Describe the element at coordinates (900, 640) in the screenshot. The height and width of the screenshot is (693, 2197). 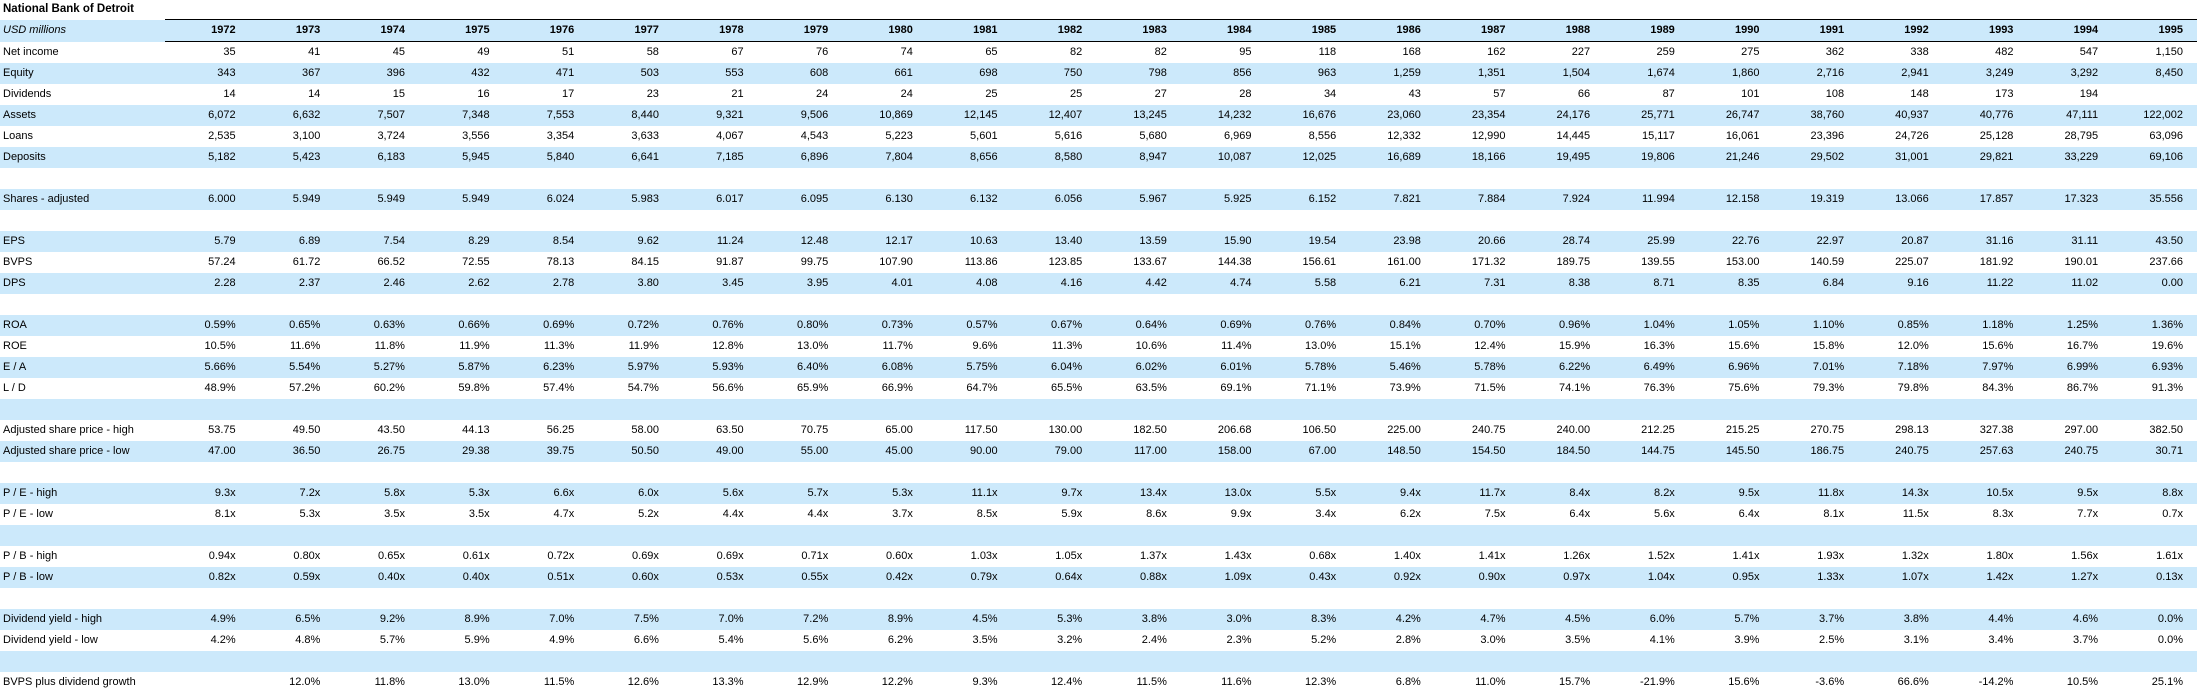
I see `table-cell: 6.2%` at that location.